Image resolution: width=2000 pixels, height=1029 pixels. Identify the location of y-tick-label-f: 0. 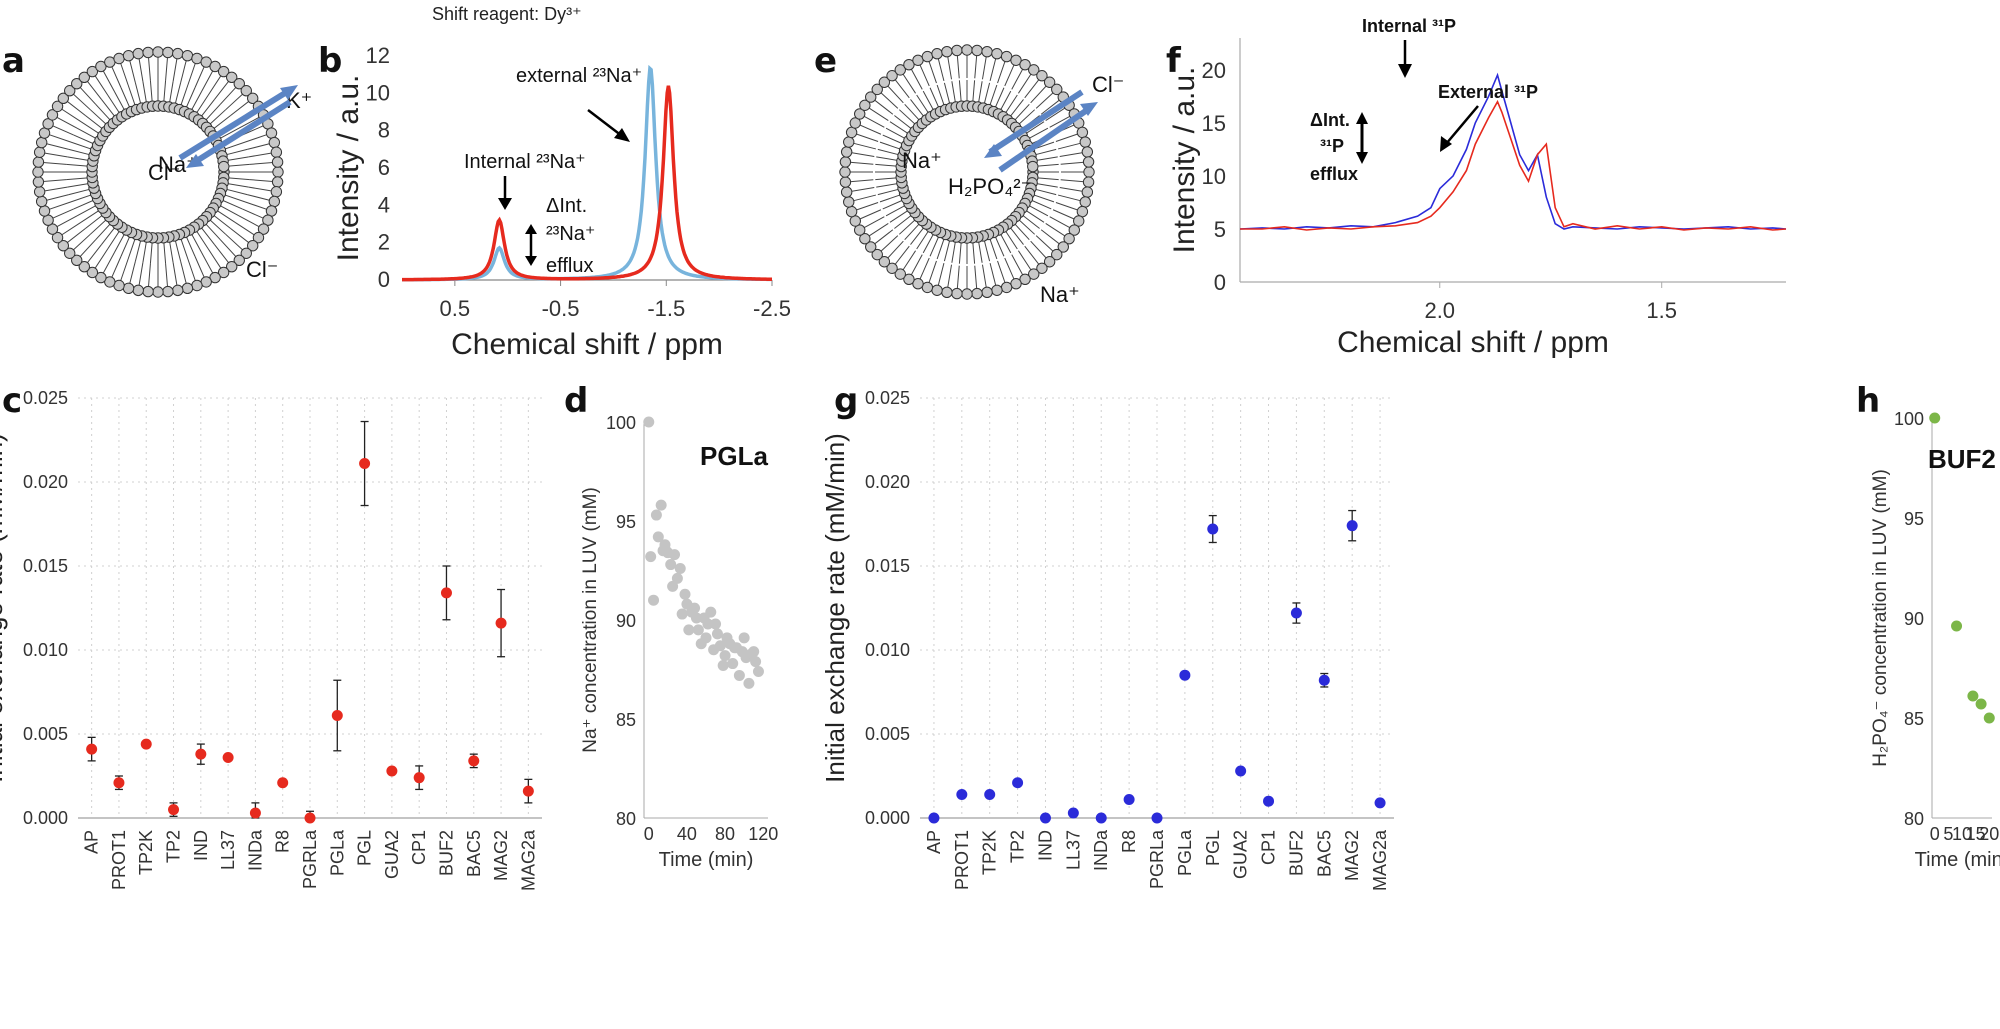
(1220, 282).